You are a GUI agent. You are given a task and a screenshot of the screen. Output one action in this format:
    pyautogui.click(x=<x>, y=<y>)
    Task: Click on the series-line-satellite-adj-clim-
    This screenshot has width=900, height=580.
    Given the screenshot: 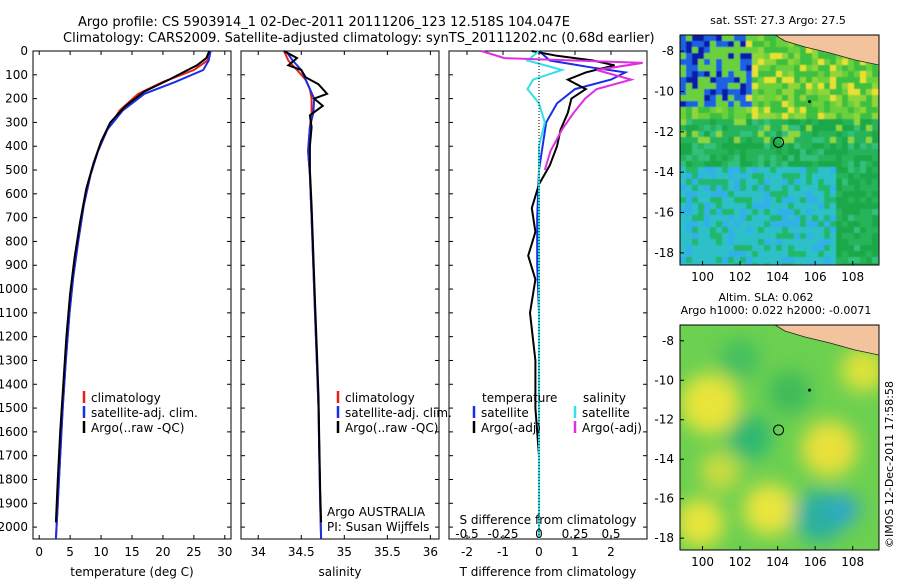 What is the action you would take?
    pyautogui.click(x=133, y=295)
    